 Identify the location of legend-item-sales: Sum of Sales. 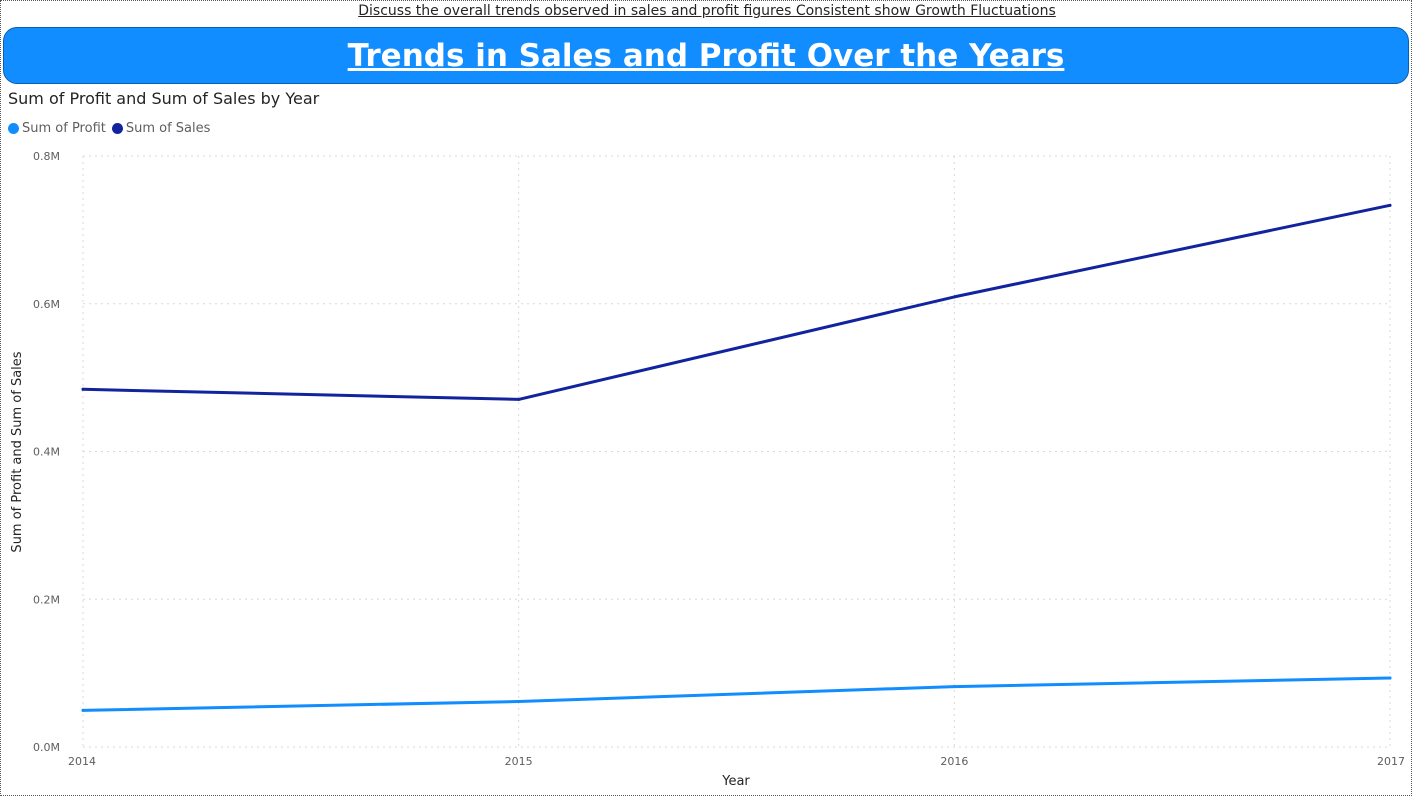
(161, 128).